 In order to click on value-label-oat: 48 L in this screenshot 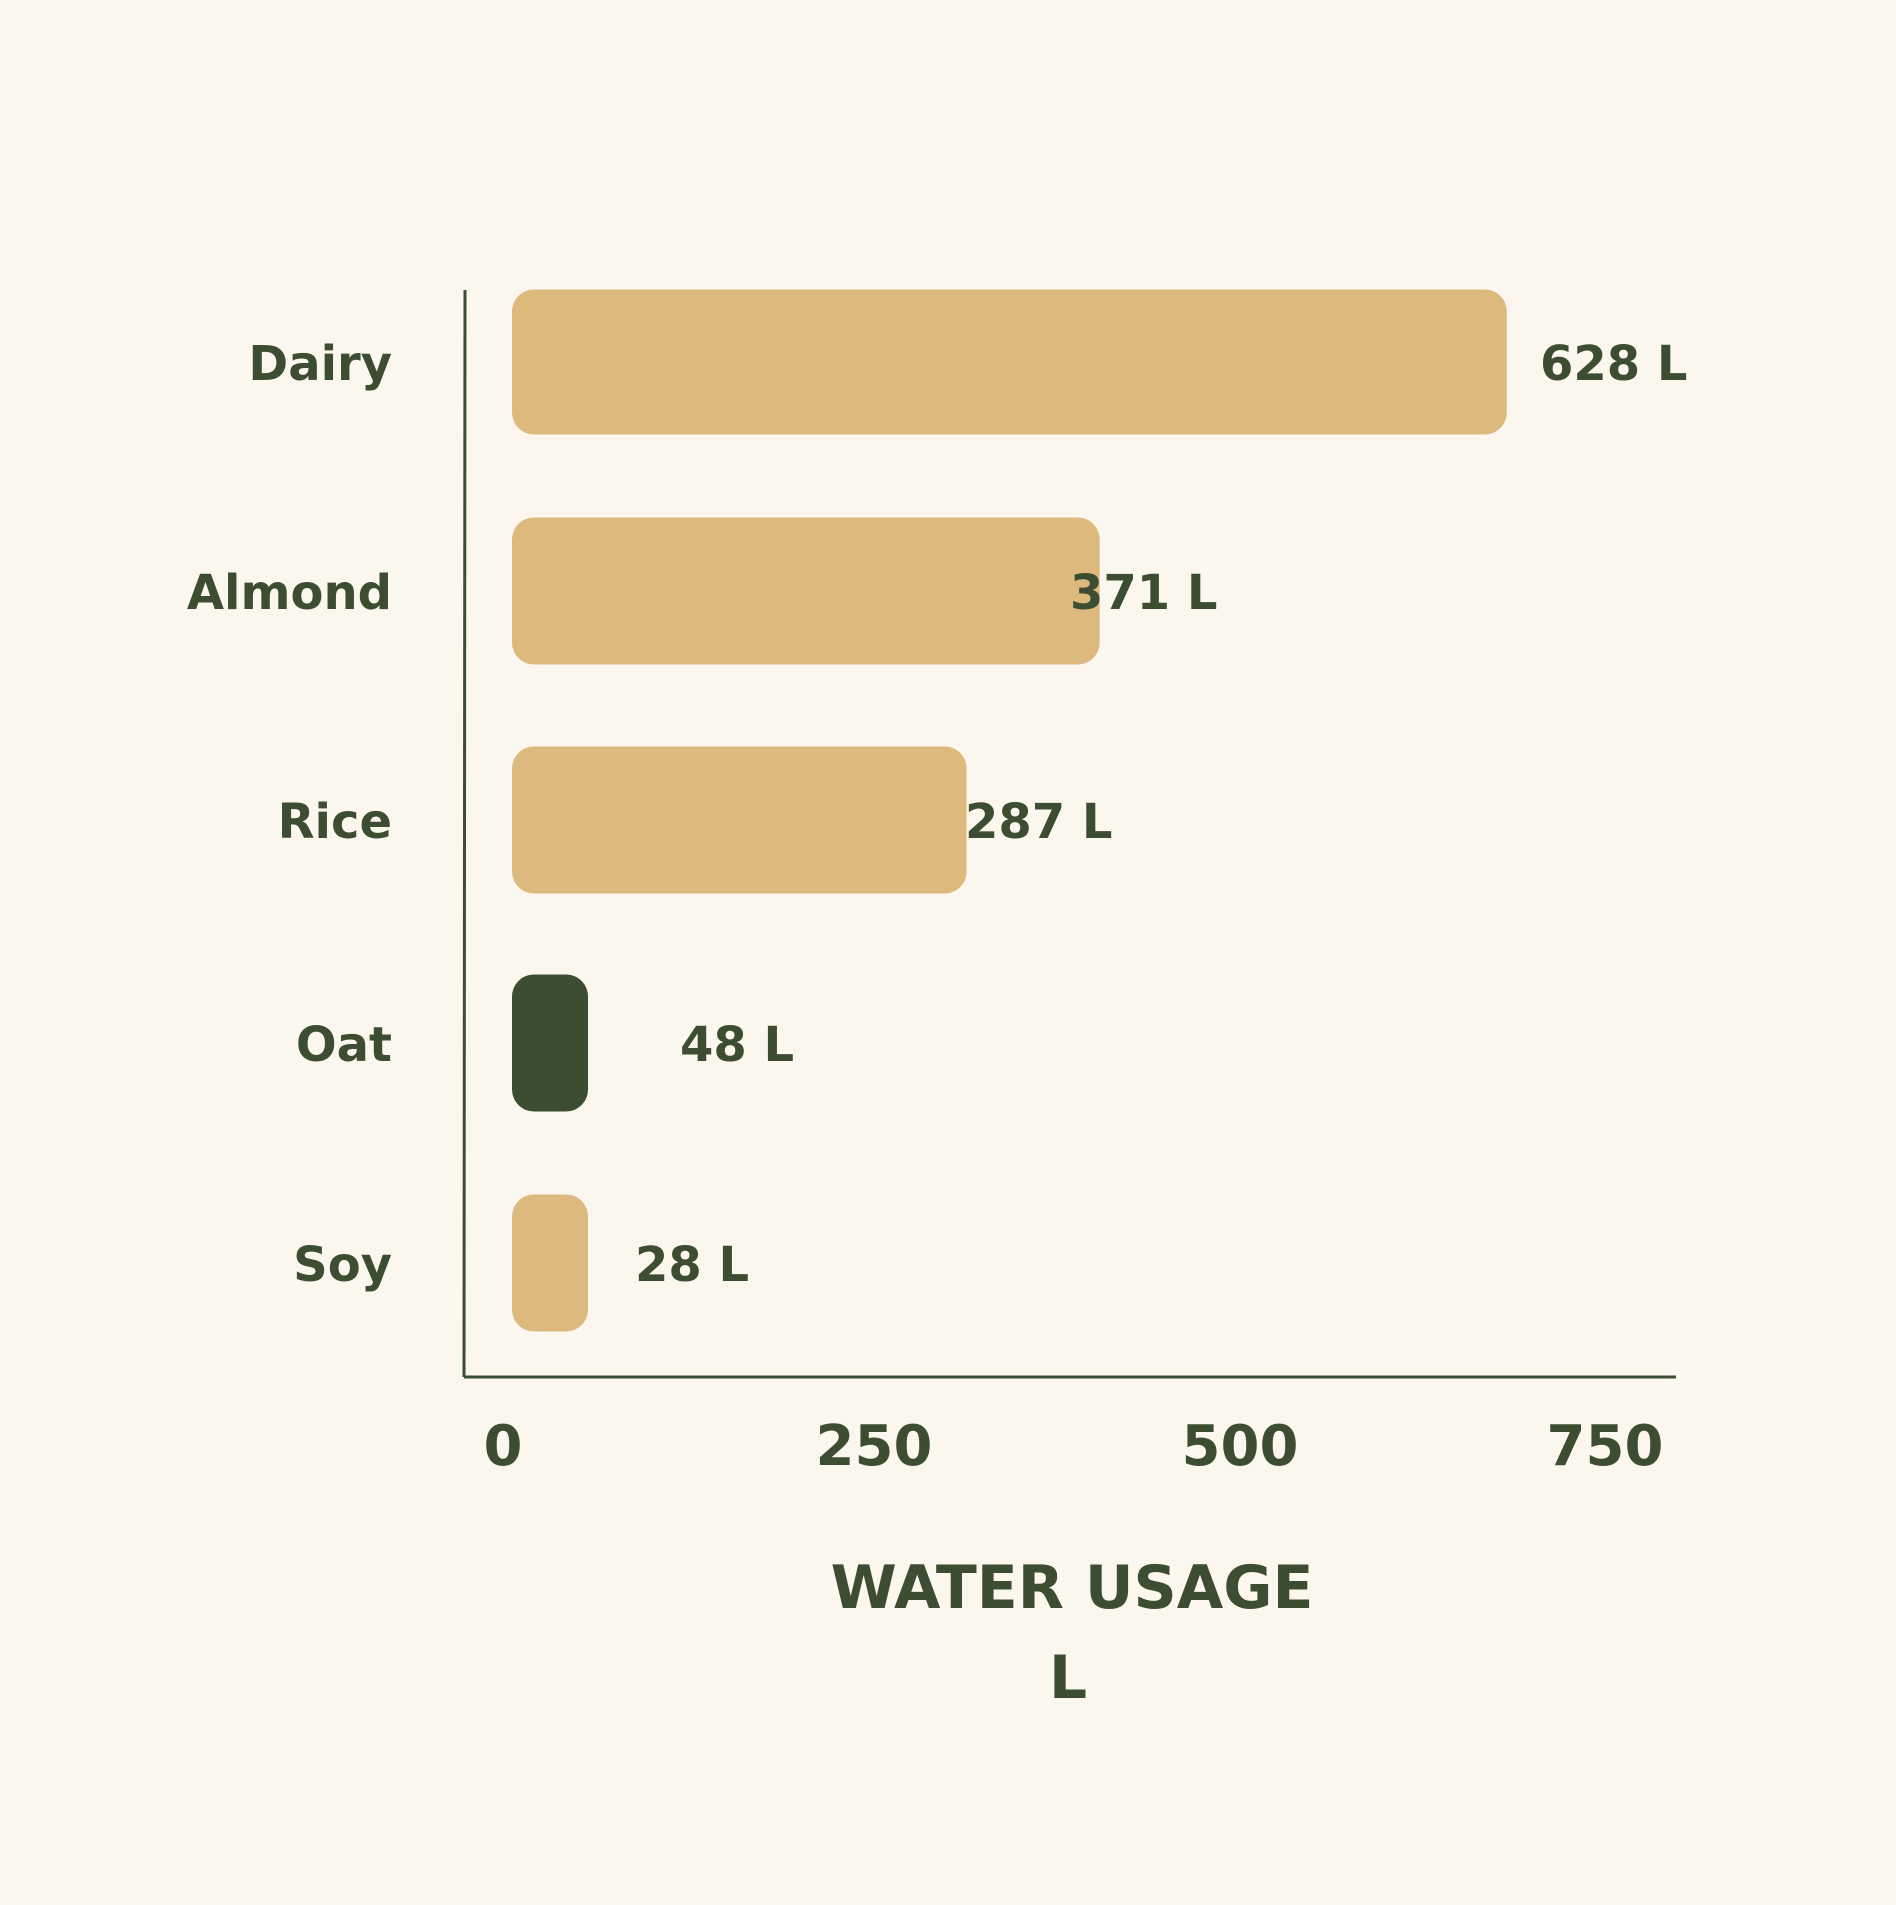, I will do `click(737, 1045)`.